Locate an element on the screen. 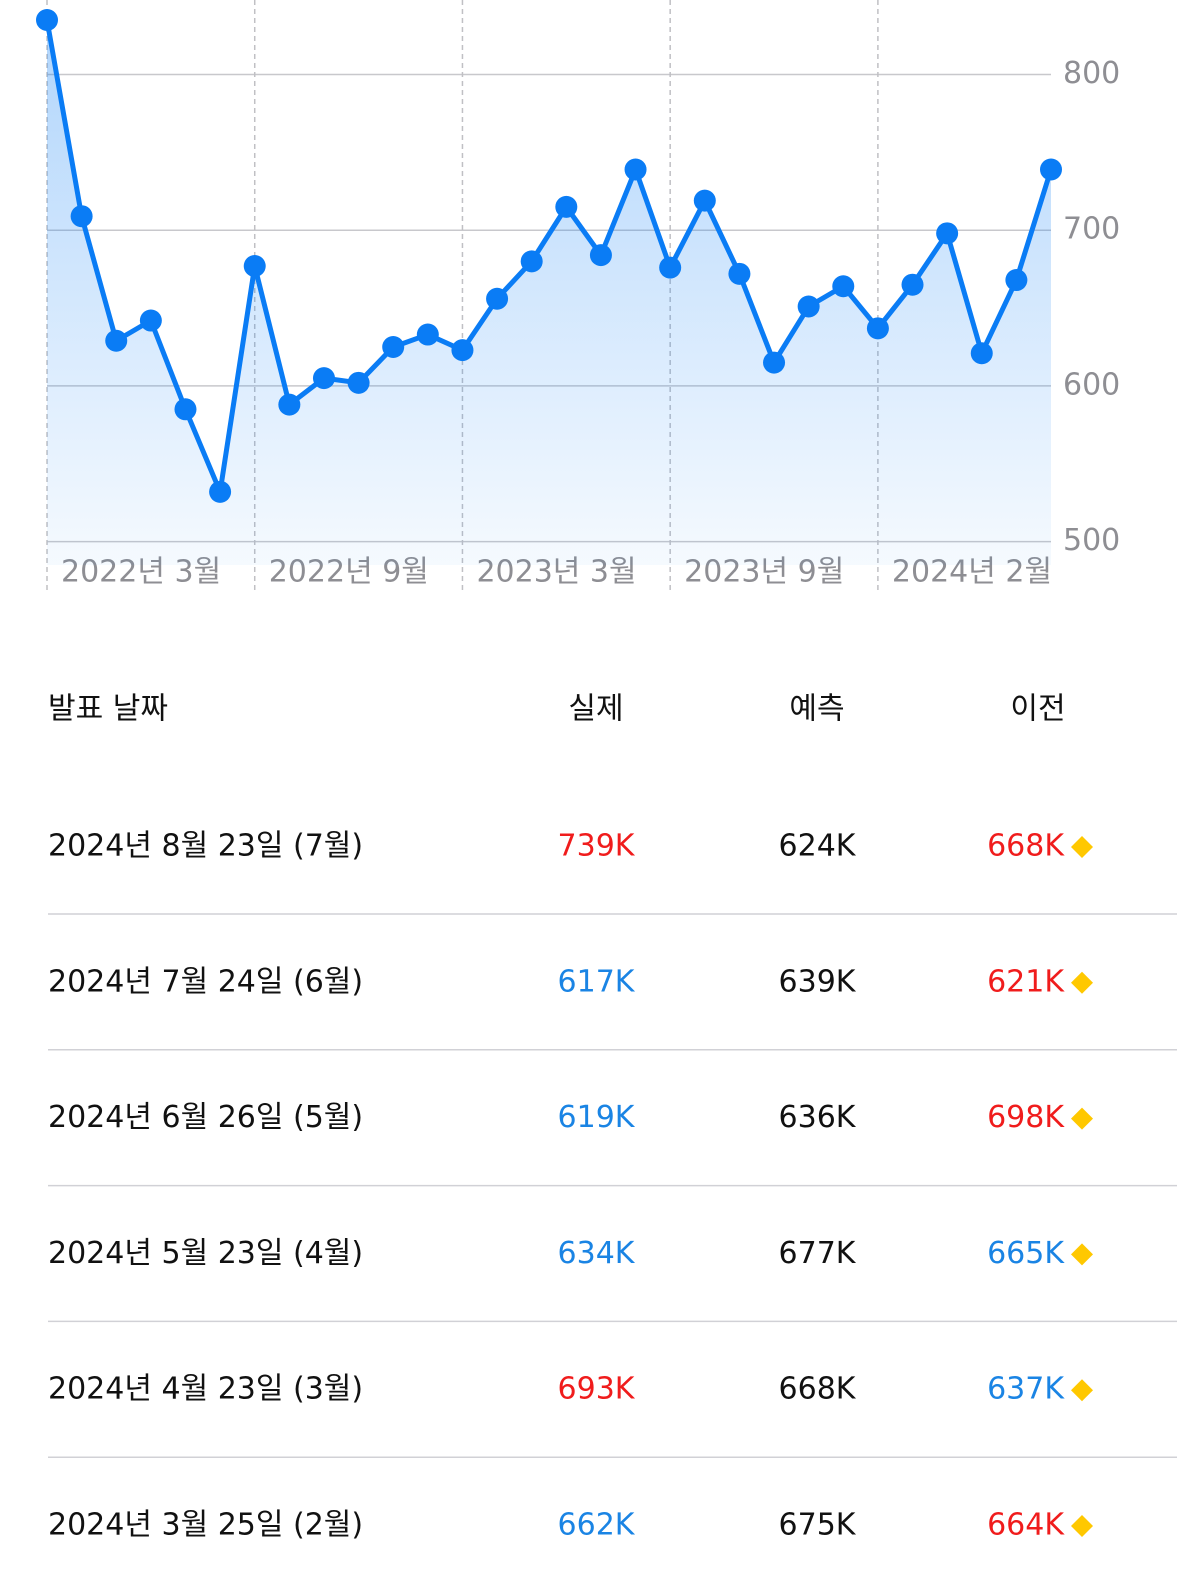 Image resolution: width=1179 pixels, height=1570 pixels. forecast: 639K is located at coordinates (818, 981).